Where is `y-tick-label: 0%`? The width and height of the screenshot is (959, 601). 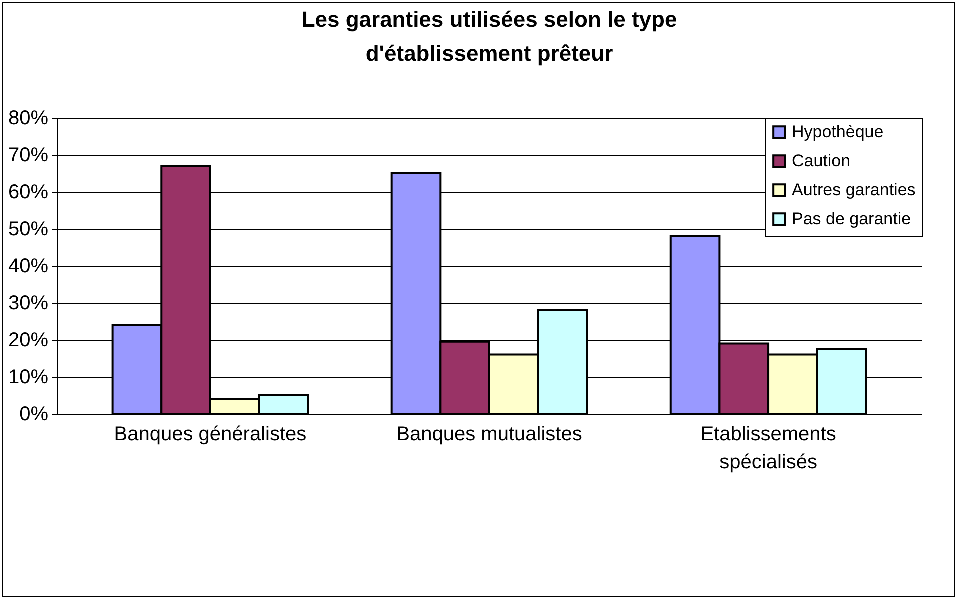
y-tick-label: 0% is located at coordinates (34, 415).